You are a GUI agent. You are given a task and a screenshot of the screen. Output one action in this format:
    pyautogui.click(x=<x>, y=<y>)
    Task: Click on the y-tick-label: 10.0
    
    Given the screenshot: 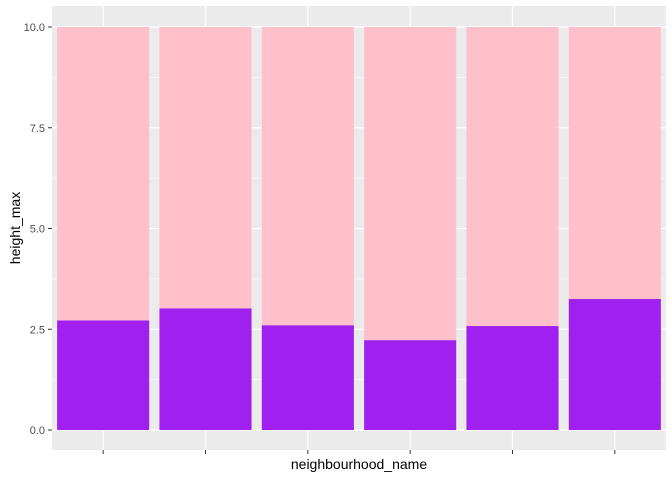 What is the action you would take?
    pyautogui.click(x=34, y=28)
    